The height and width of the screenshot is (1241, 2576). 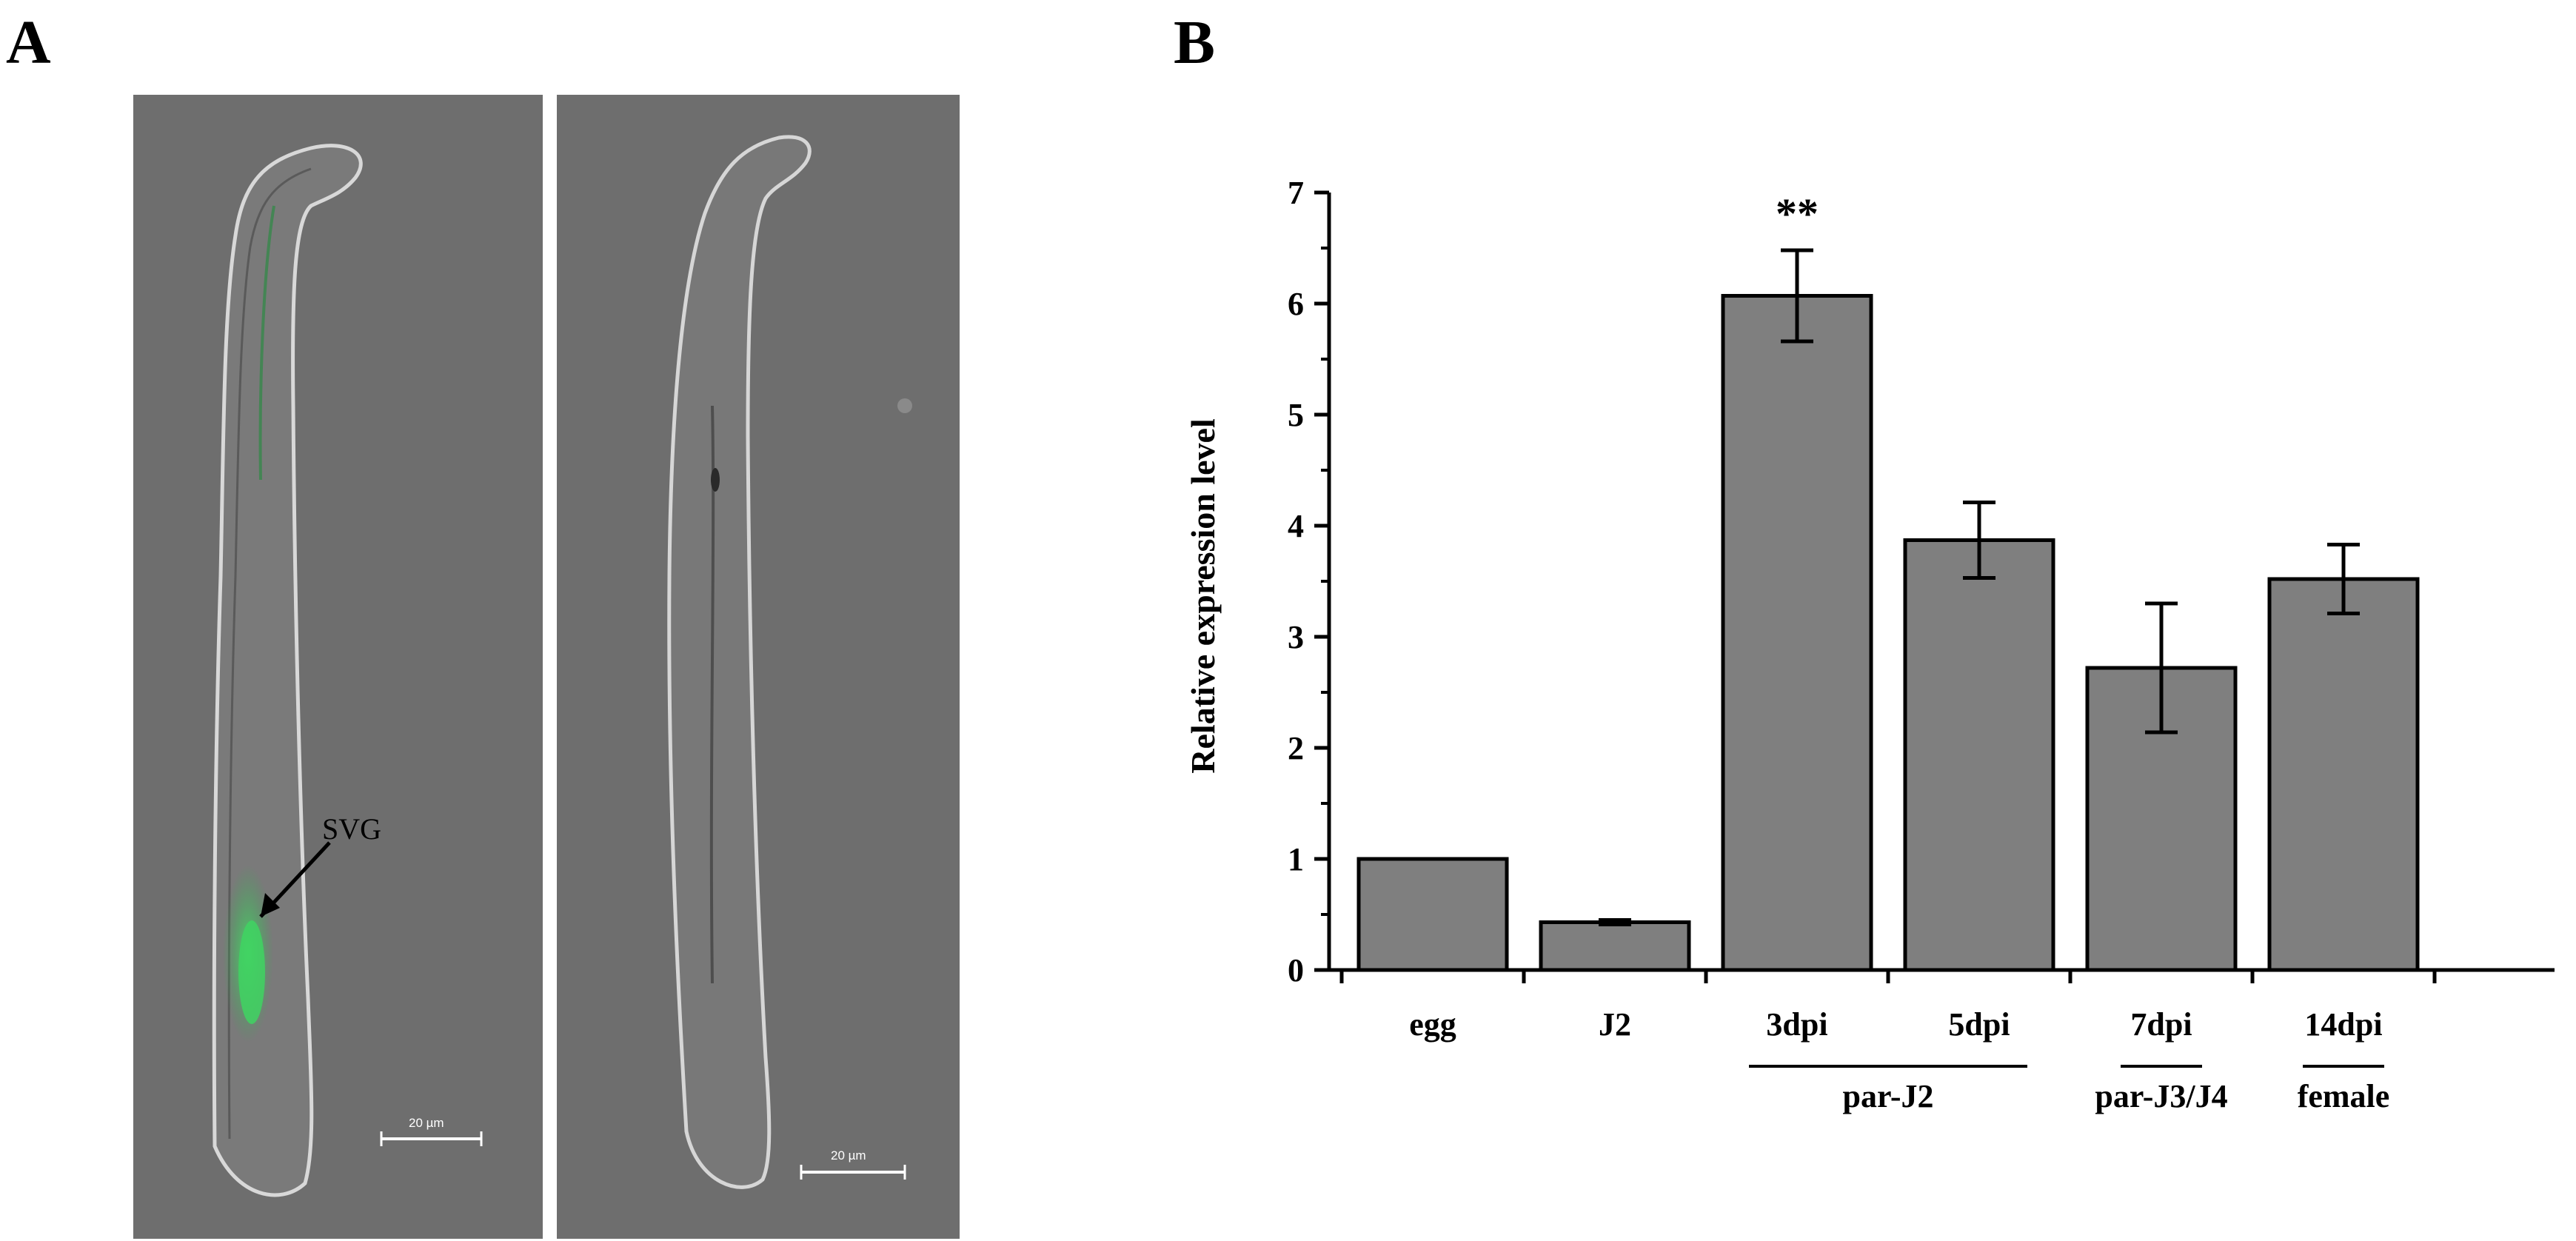 What do you see at coordinates (351, 829) in the screenshot?
I see `svg-arrow-label: SVG` at bounding box center [351, 829].